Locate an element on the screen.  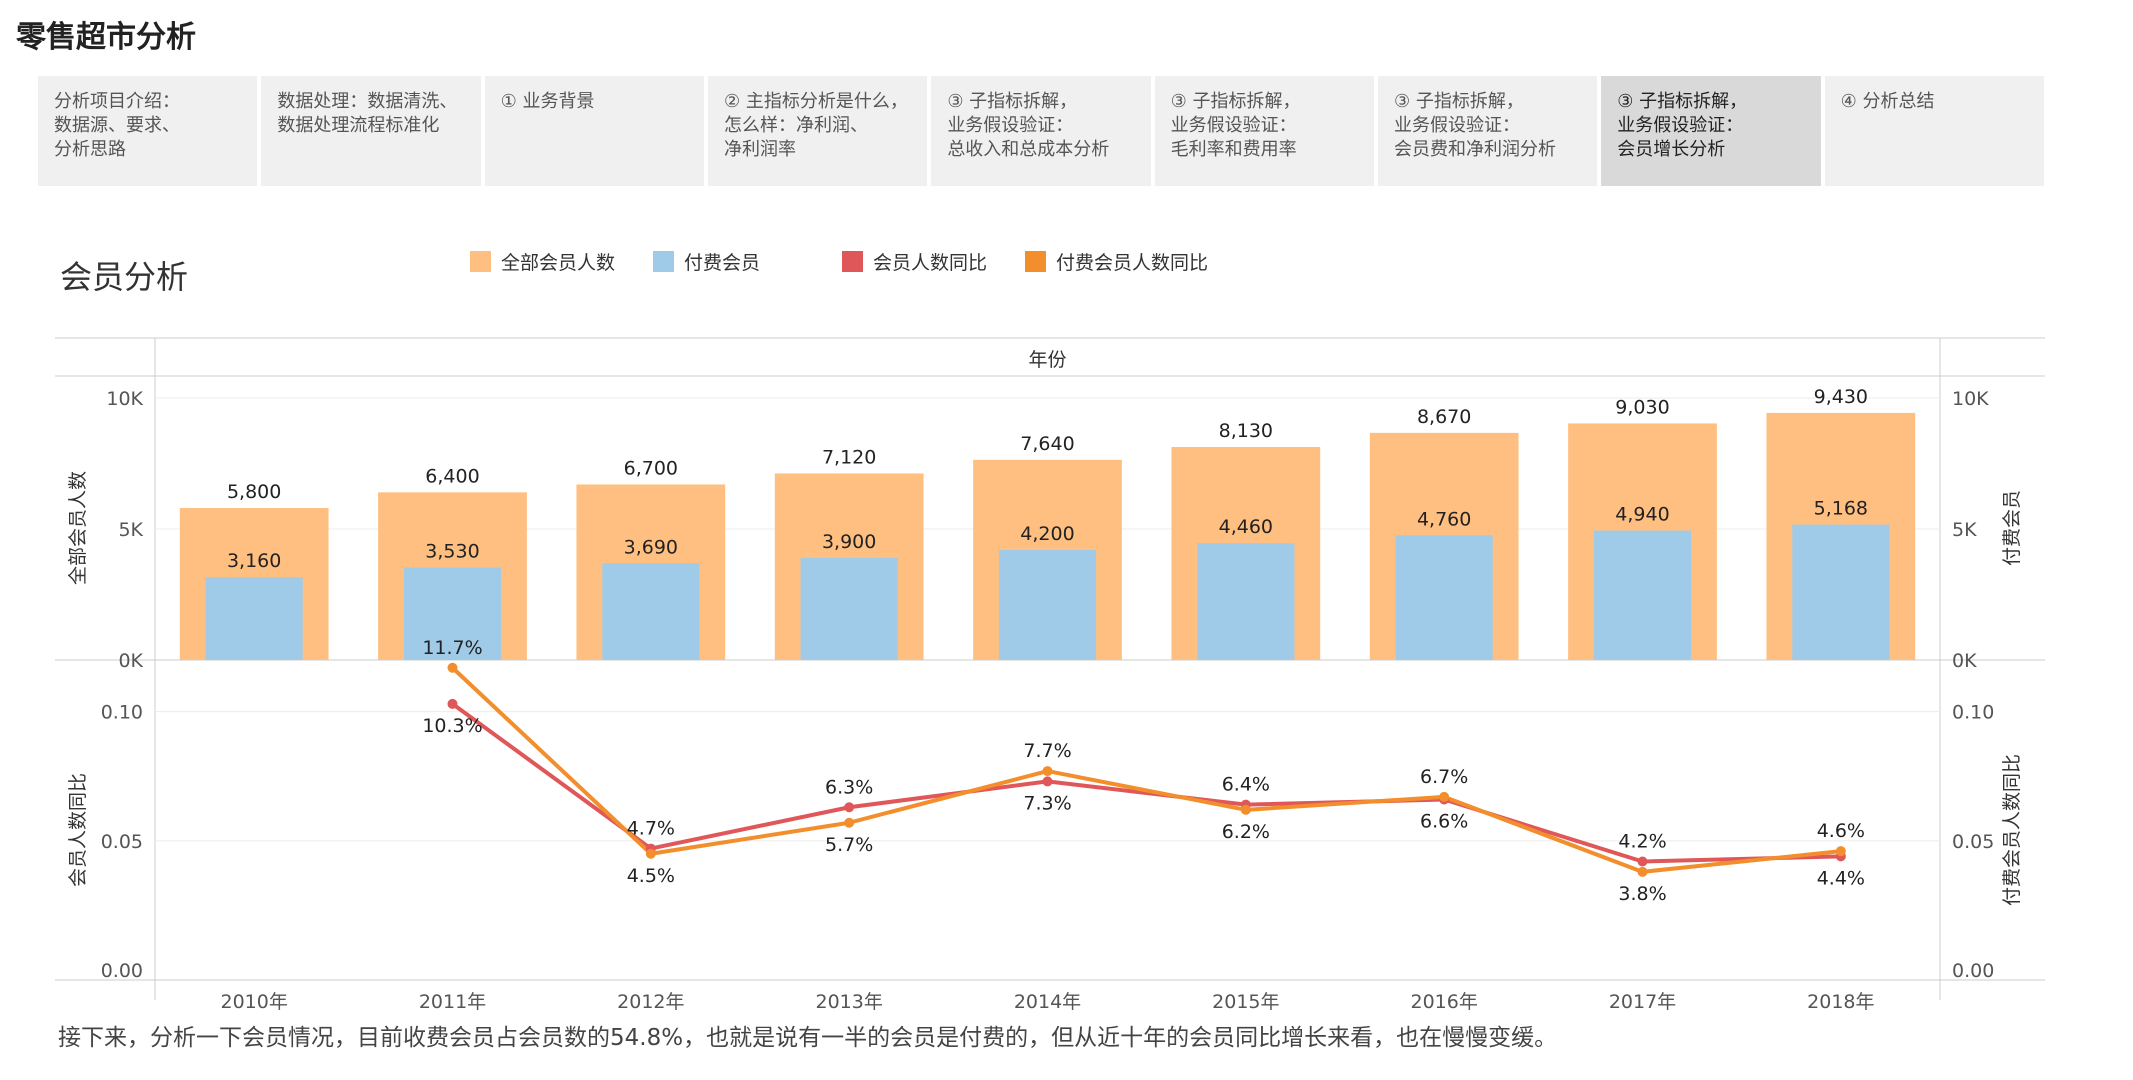
story-point-4: ② 主指标分析是什么， 怎么样：净利润、 净利润率 is located at coordinates (817, 131).